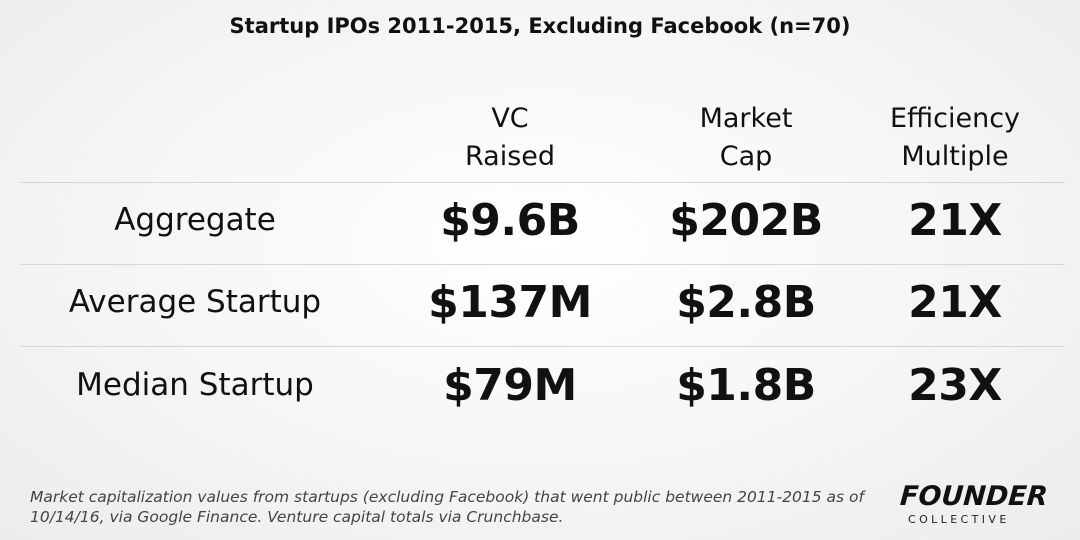 The image size is (1080, 540). I want to click on cell-aggregate-vc-raised: $9.6B, so click(510, 220).